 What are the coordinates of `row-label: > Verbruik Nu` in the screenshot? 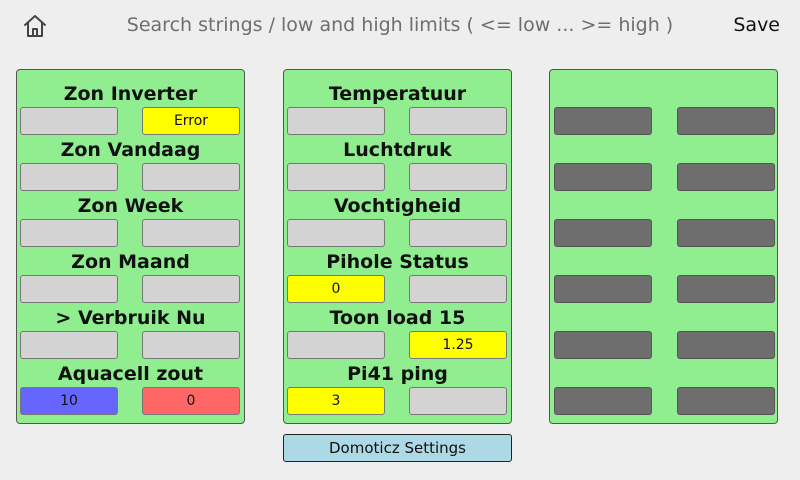 It's located at (130, 318).